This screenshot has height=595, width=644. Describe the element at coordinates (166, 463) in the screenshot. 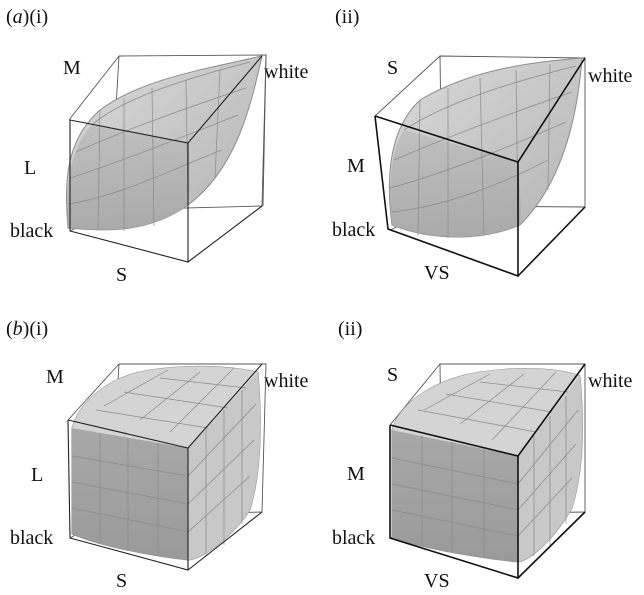

I see `color-solid-surface-b-i` at that location.